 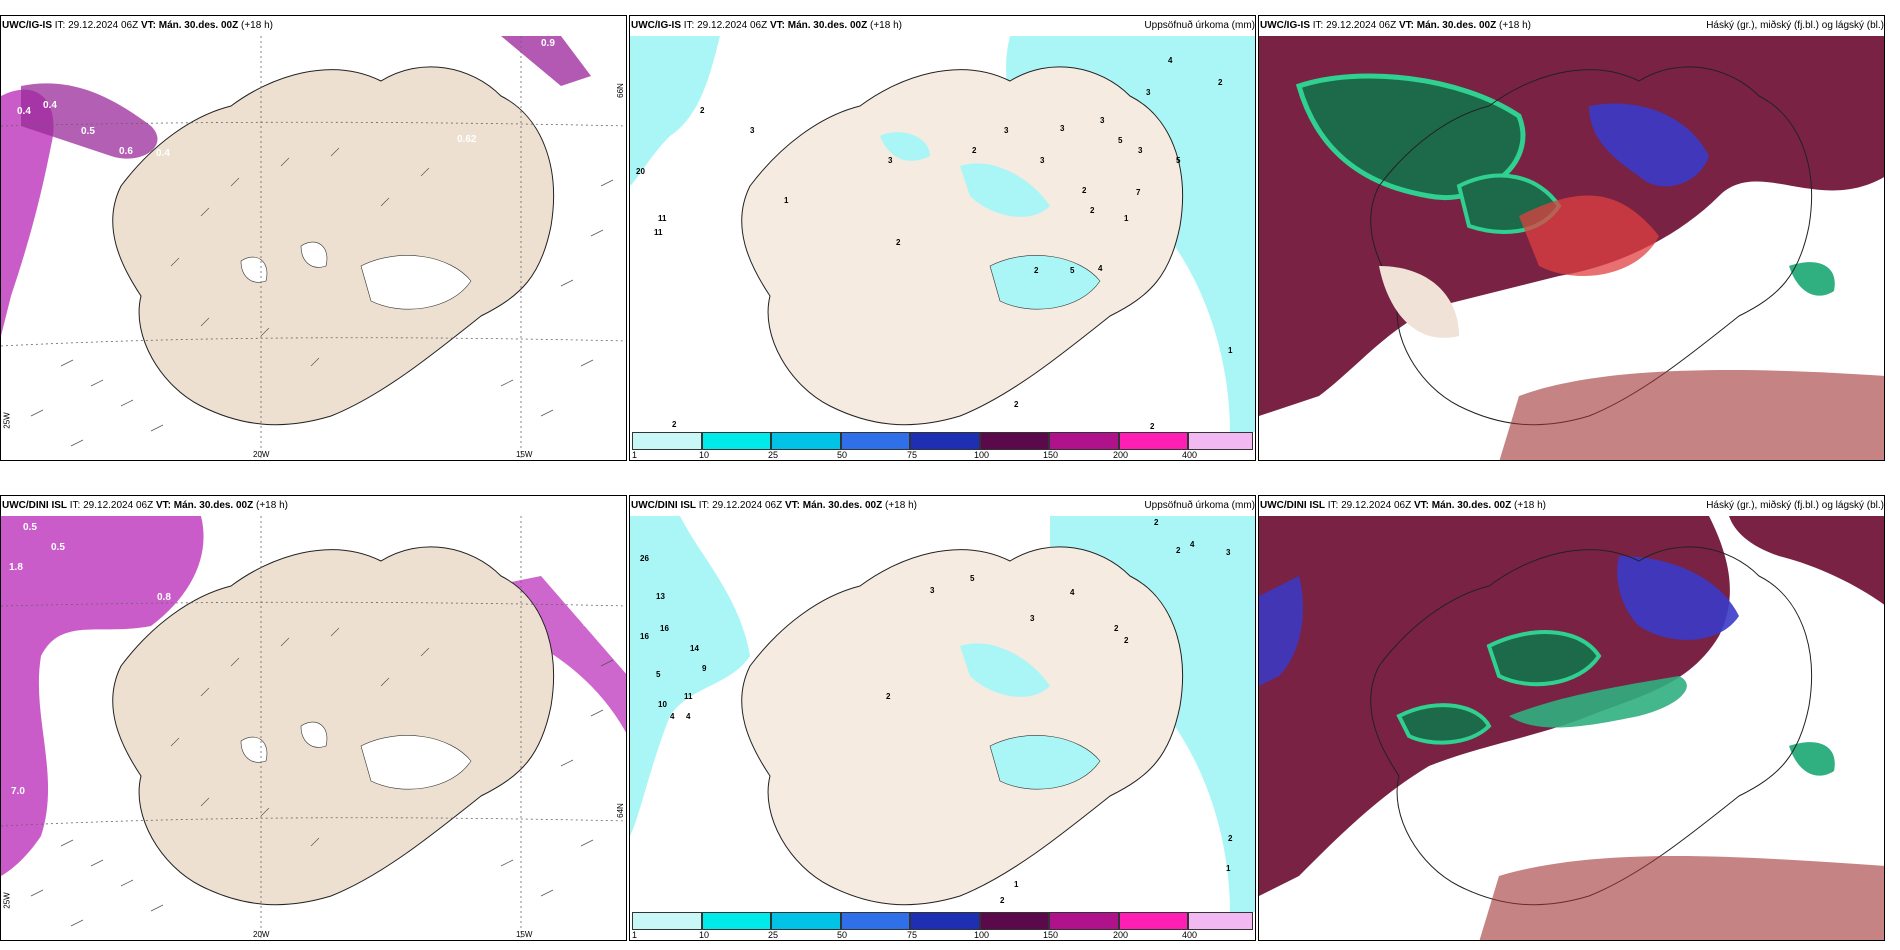 I want to click on wind-value: 1.0, so click(x=590, y=623).